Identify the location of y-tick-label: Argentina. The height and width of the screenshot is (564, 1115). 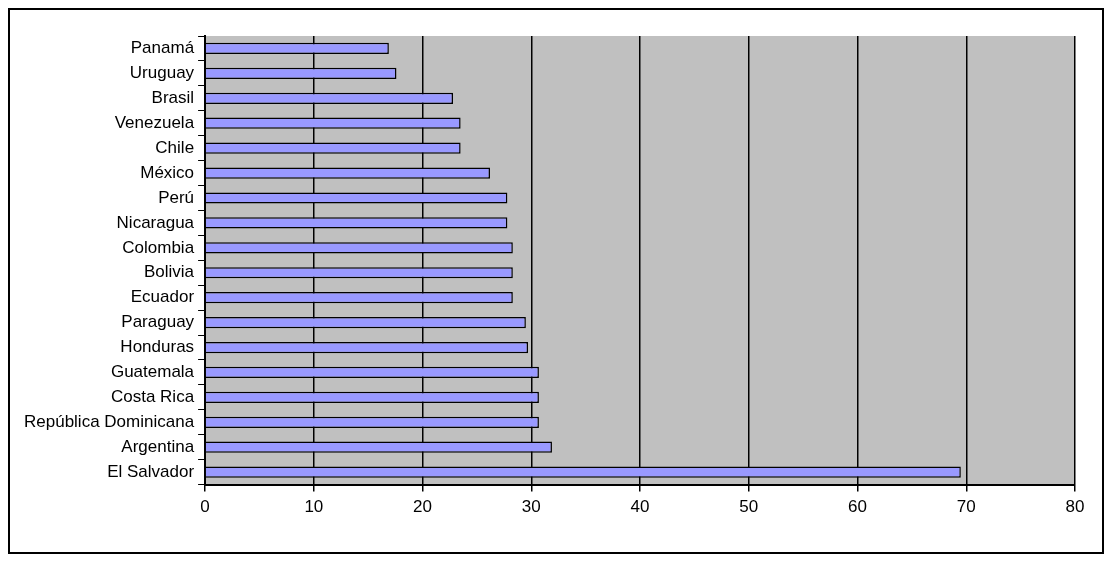
(158, 446).